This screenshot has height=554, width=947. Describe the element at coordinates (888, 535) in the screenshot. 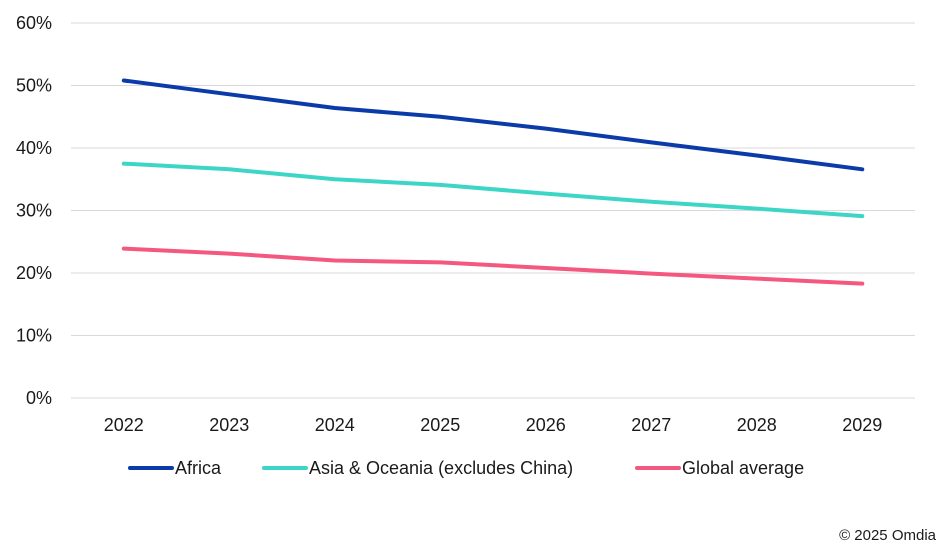

I see `copyright-notice: © 2025 Omdia` at that location.